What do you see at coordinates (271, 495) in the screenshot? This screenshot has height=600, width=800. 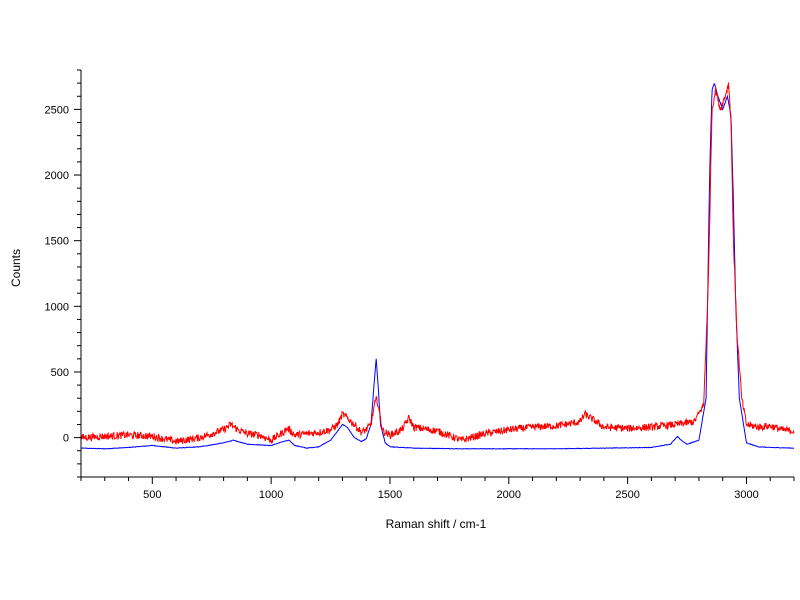 I see `x-tick-label: 1000` at bounding box center [271, 495].